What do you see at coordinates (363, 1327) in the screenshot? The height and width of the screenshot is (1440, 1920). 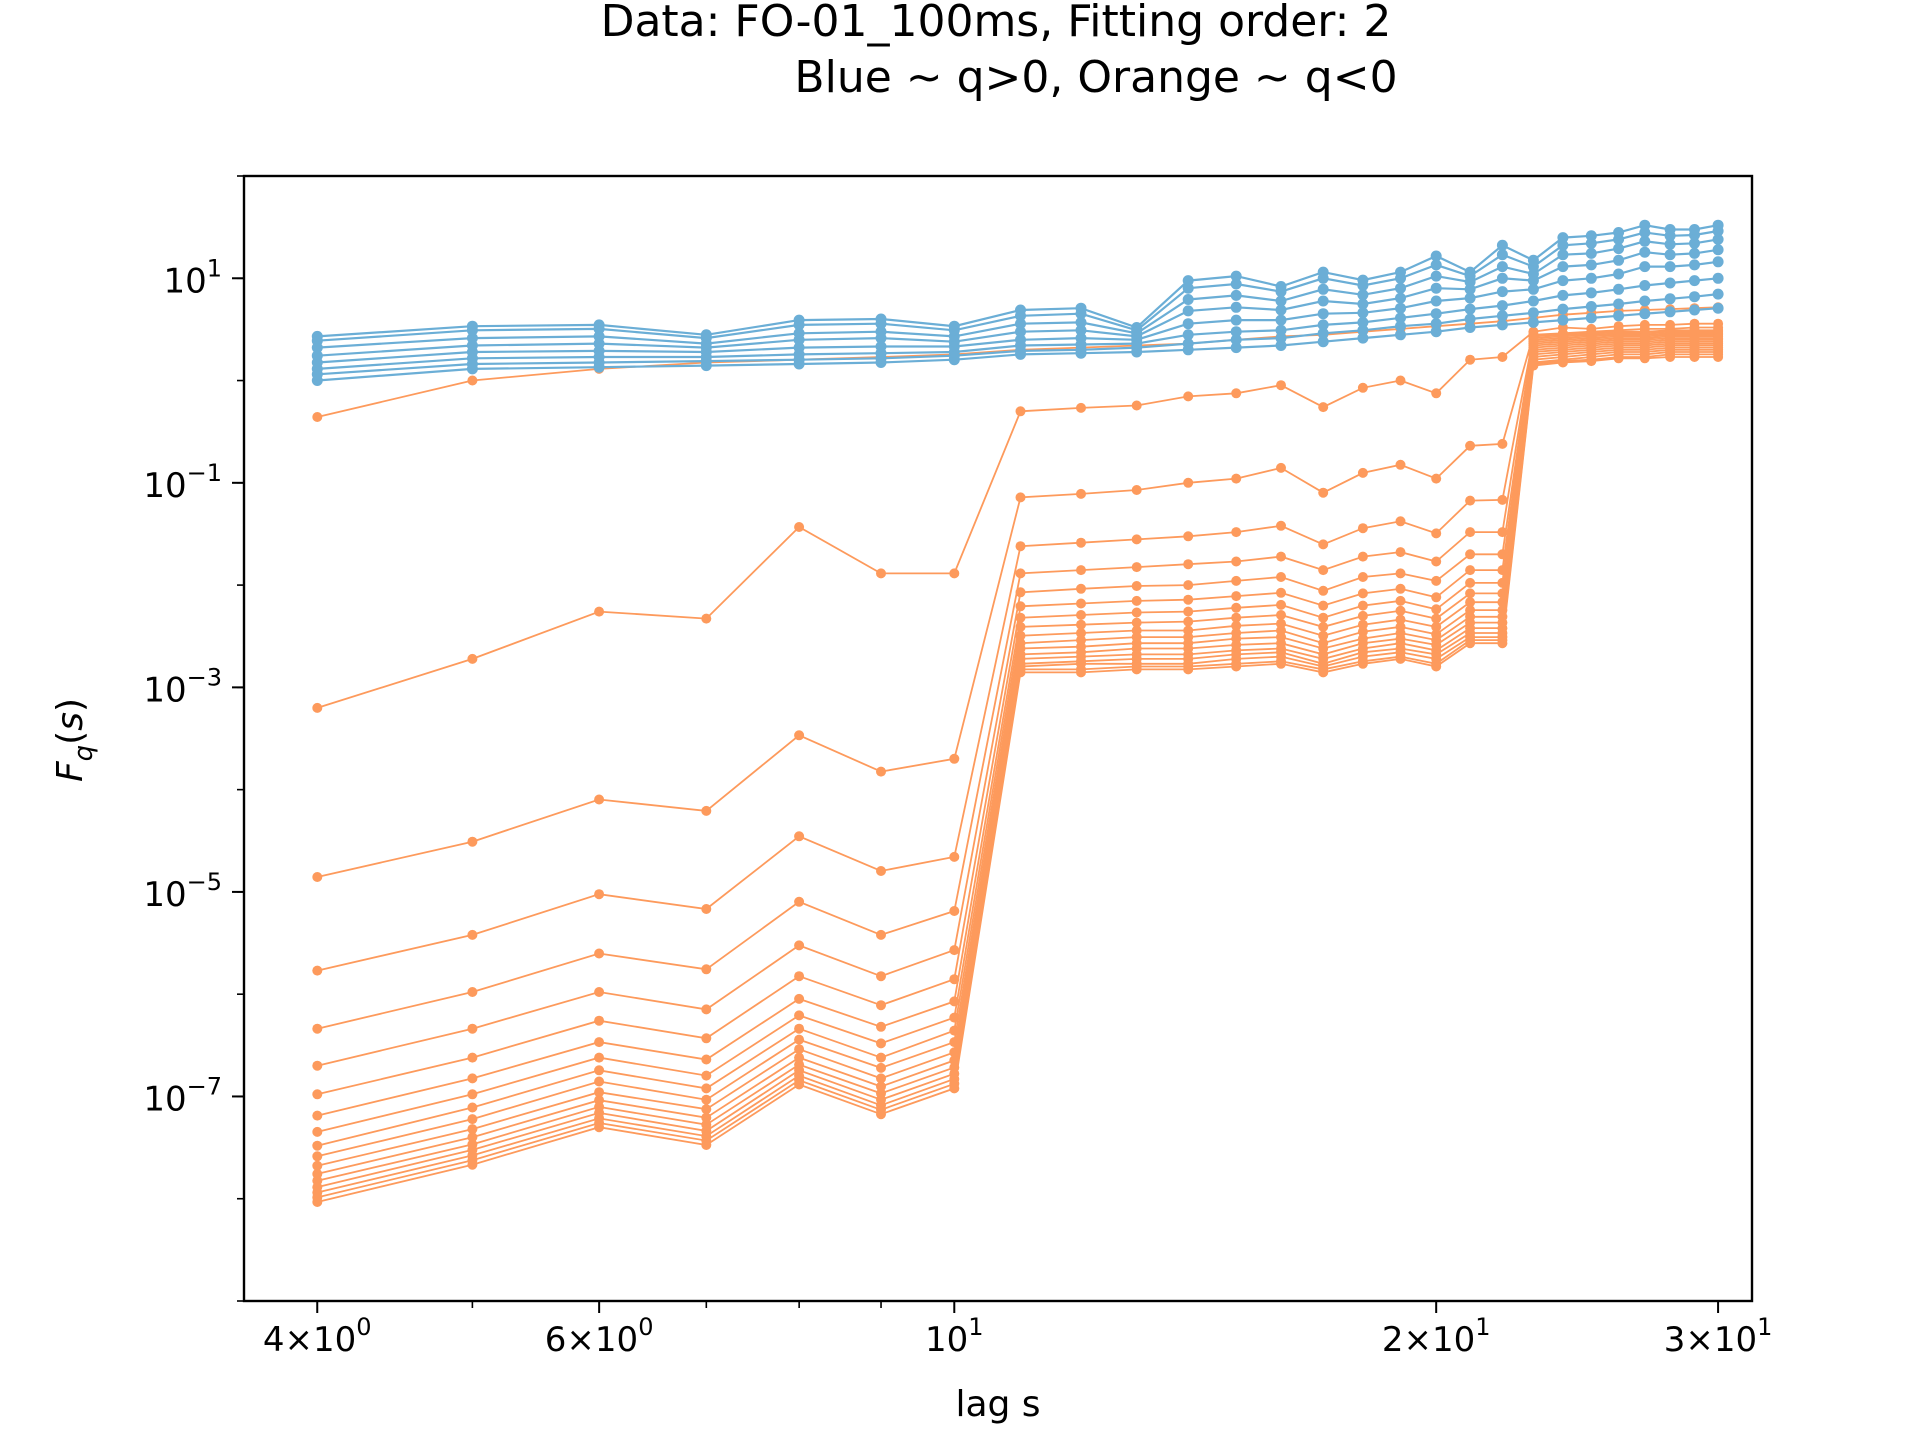 I see `x-tick-label-exponent: 0` at bounding box center [363, 1327].